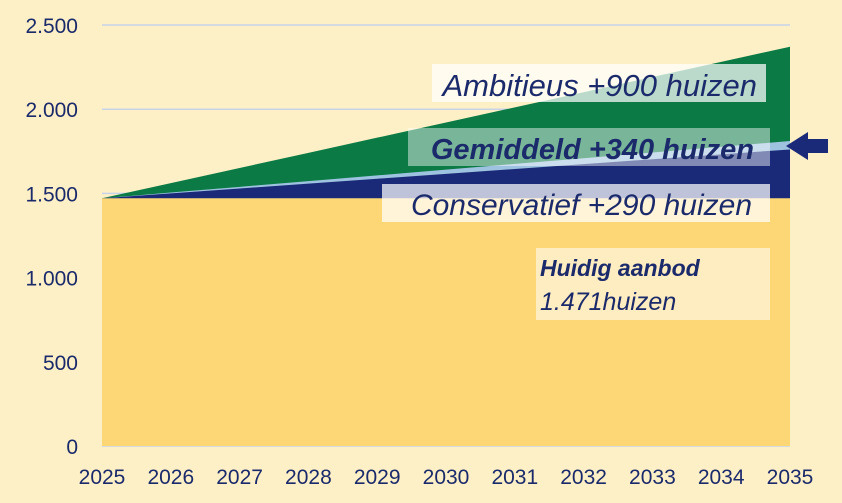 The width and height of the screenshot is (842, 503). What do you see at coordinates (790, 477) in the screenshot?
I see `x-tick-label: 2035` at bounding box center [790, 477].